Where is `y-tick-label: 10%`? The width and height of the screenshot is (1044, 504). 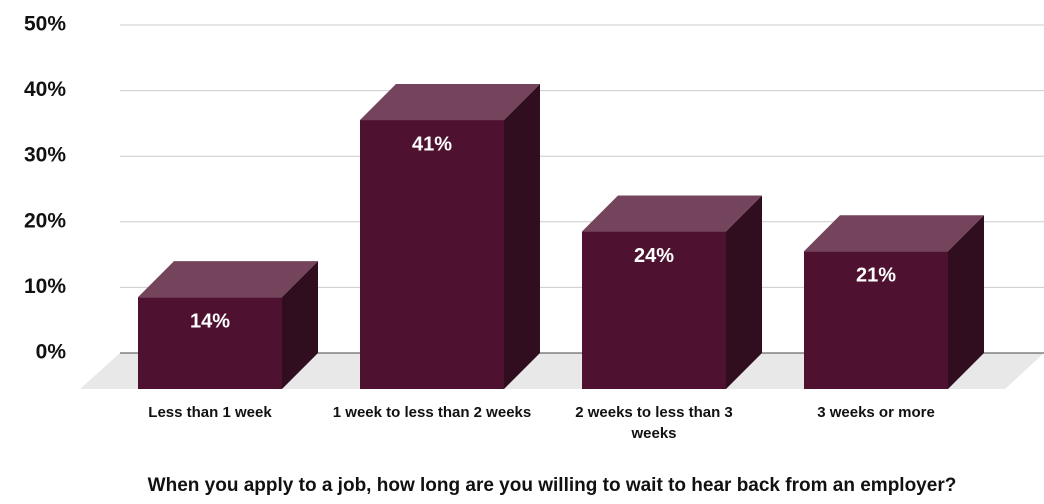
y-tick-label: 10% is located at coordinates (45, 286).